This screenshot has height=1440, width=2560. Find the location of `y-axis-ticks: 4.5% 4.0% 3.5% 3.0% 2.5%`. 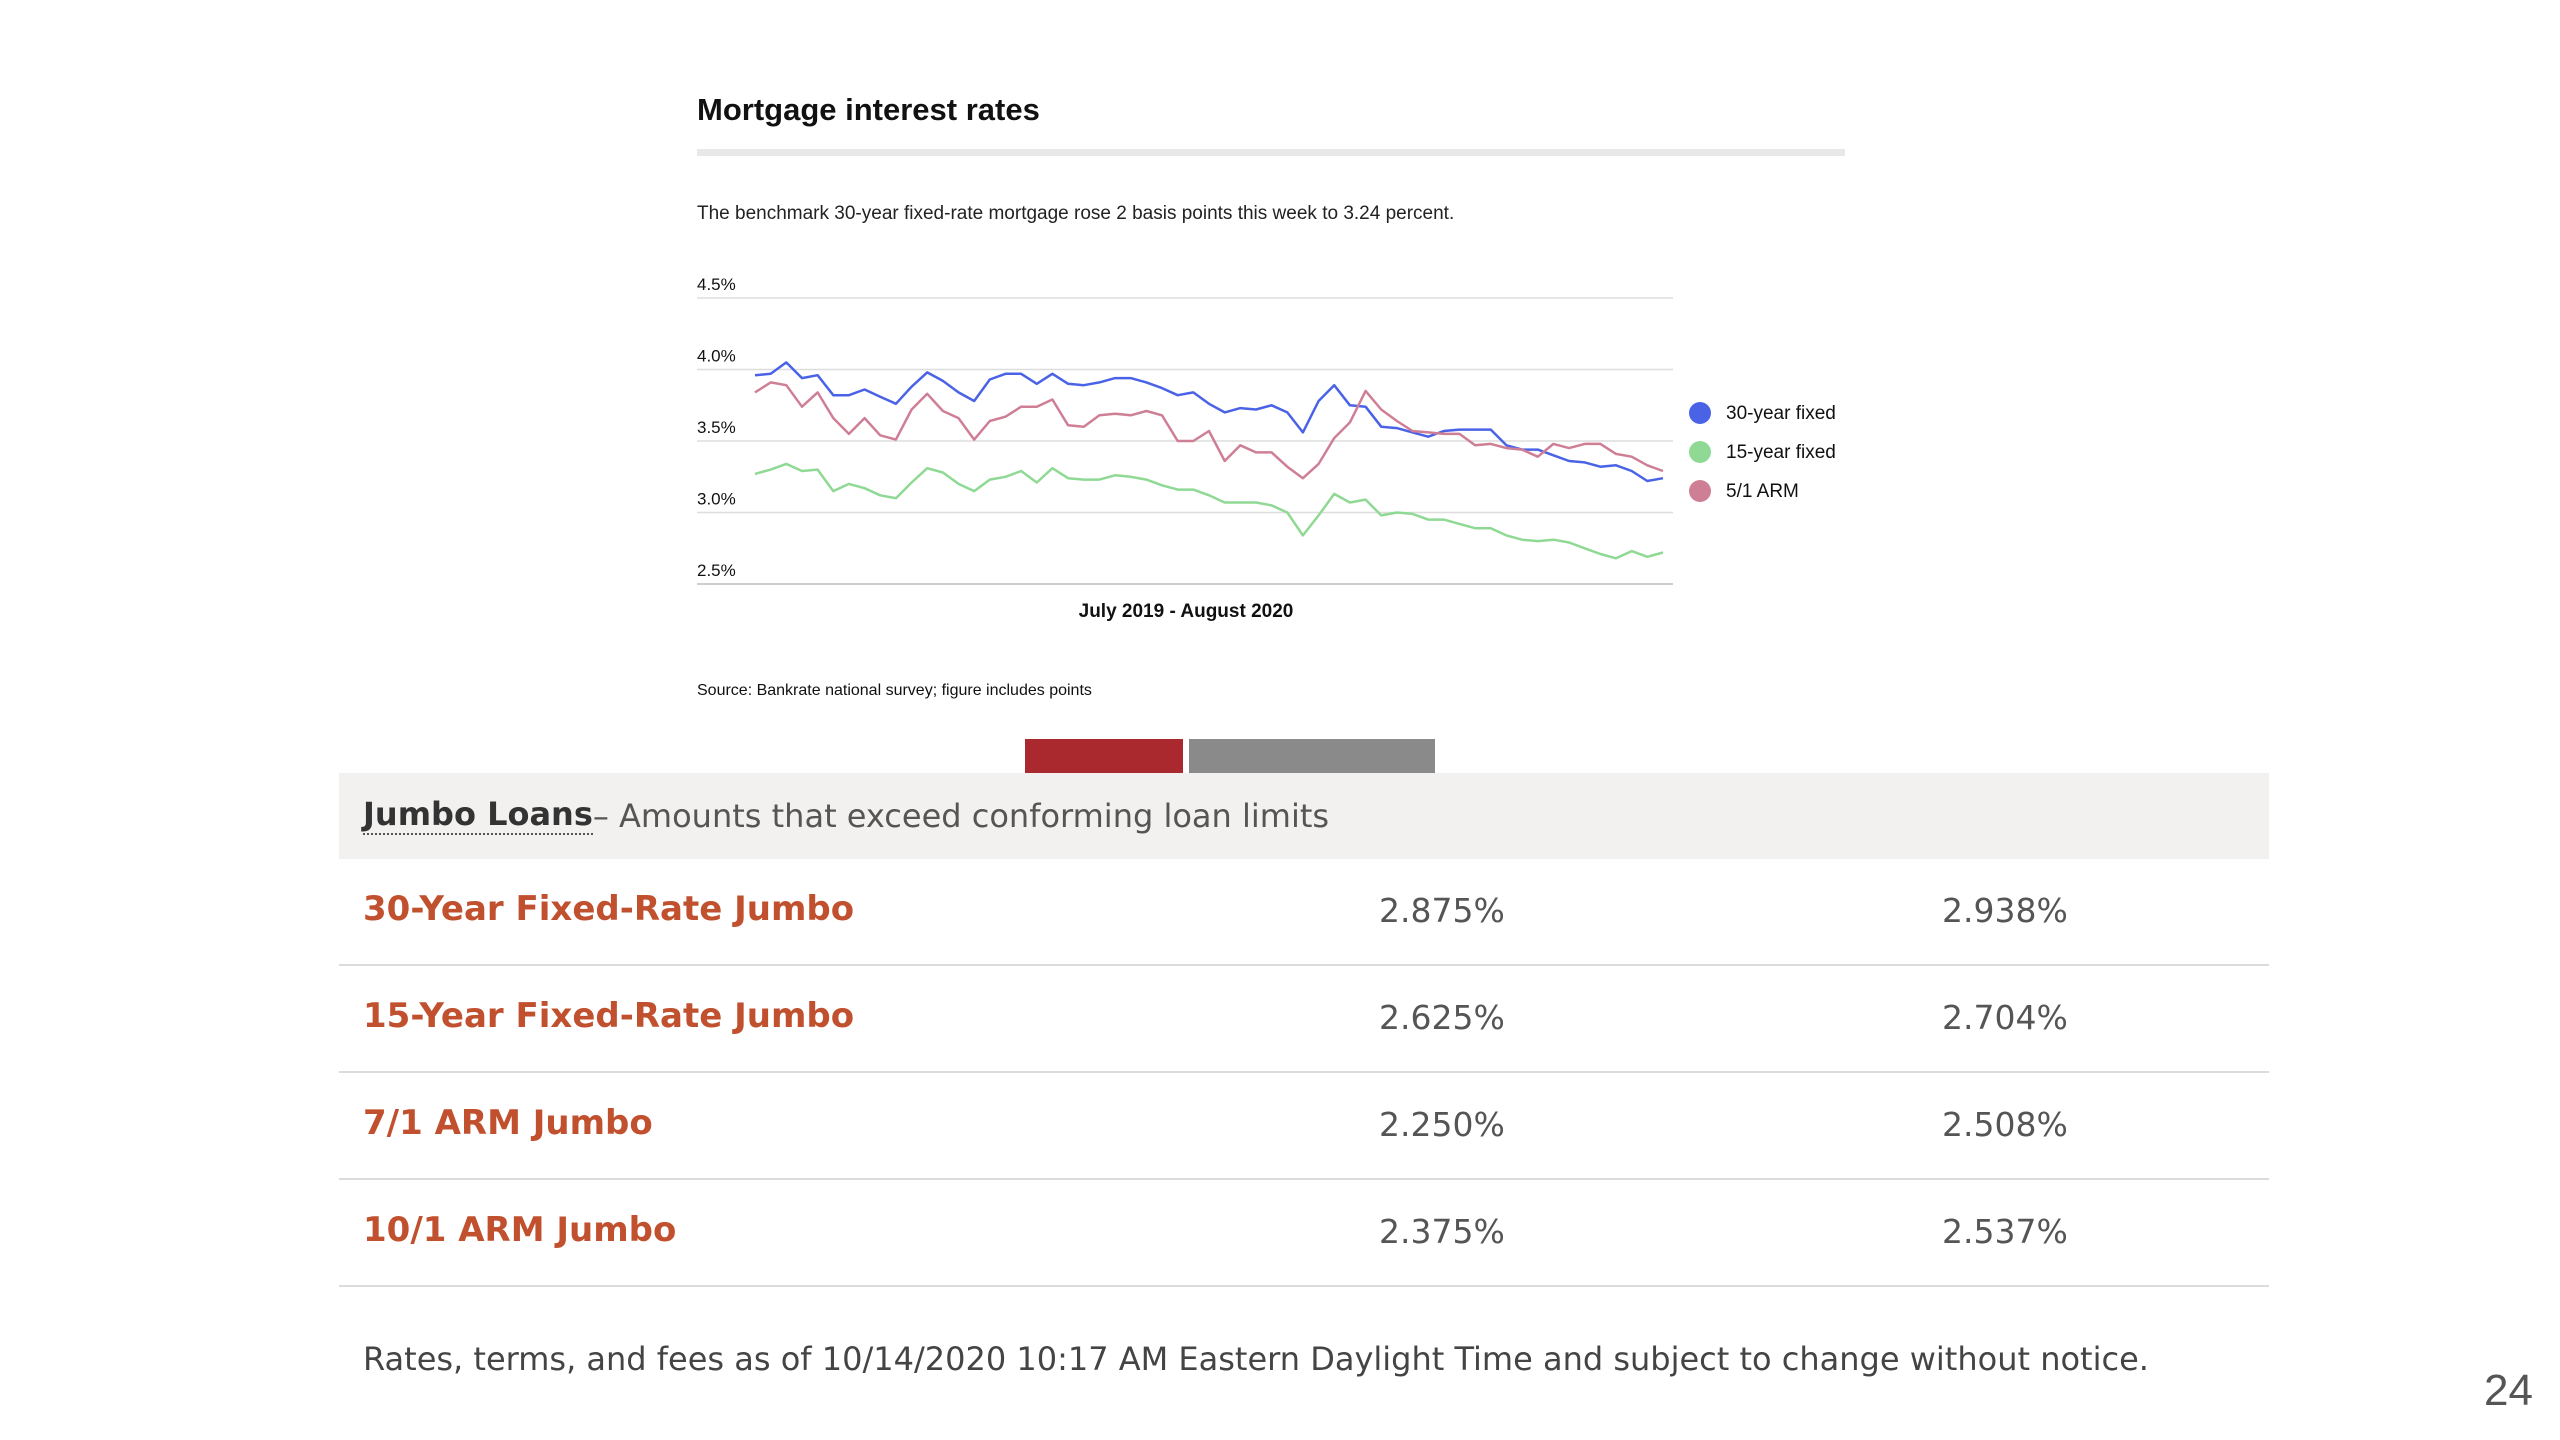

y-axis-ticks: 4.5% 4.0% 3.5% 3.0% 2.5% is located at coordinates (716, 427).